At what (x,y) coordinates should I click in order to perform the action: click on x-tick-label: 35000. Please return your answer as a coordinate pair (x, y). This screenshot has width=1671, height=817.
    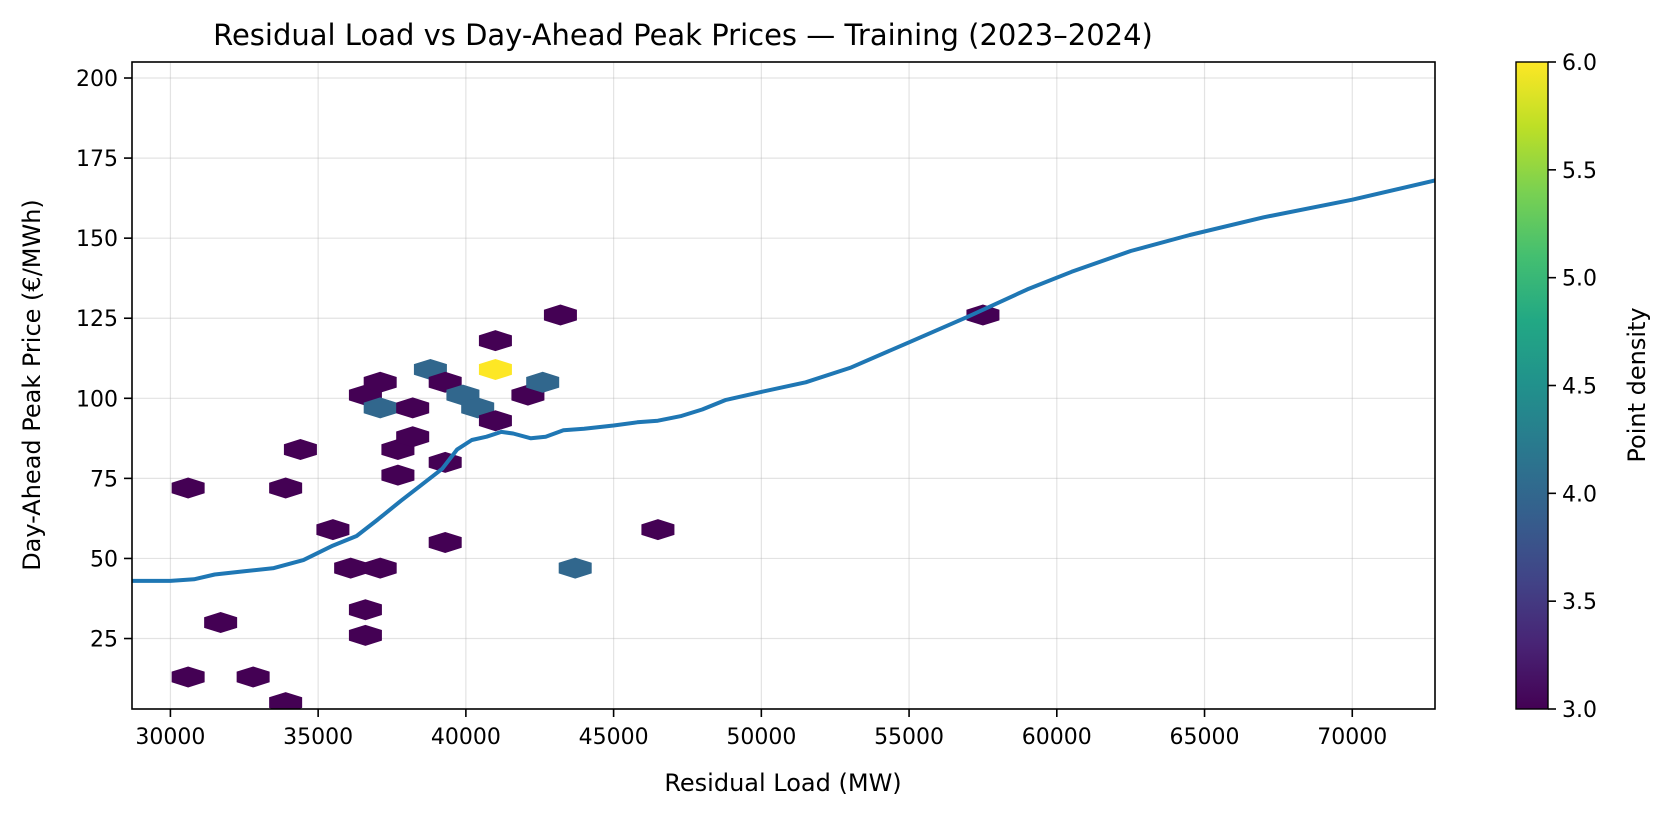
    Looking at the image, I should click on (318, 737).